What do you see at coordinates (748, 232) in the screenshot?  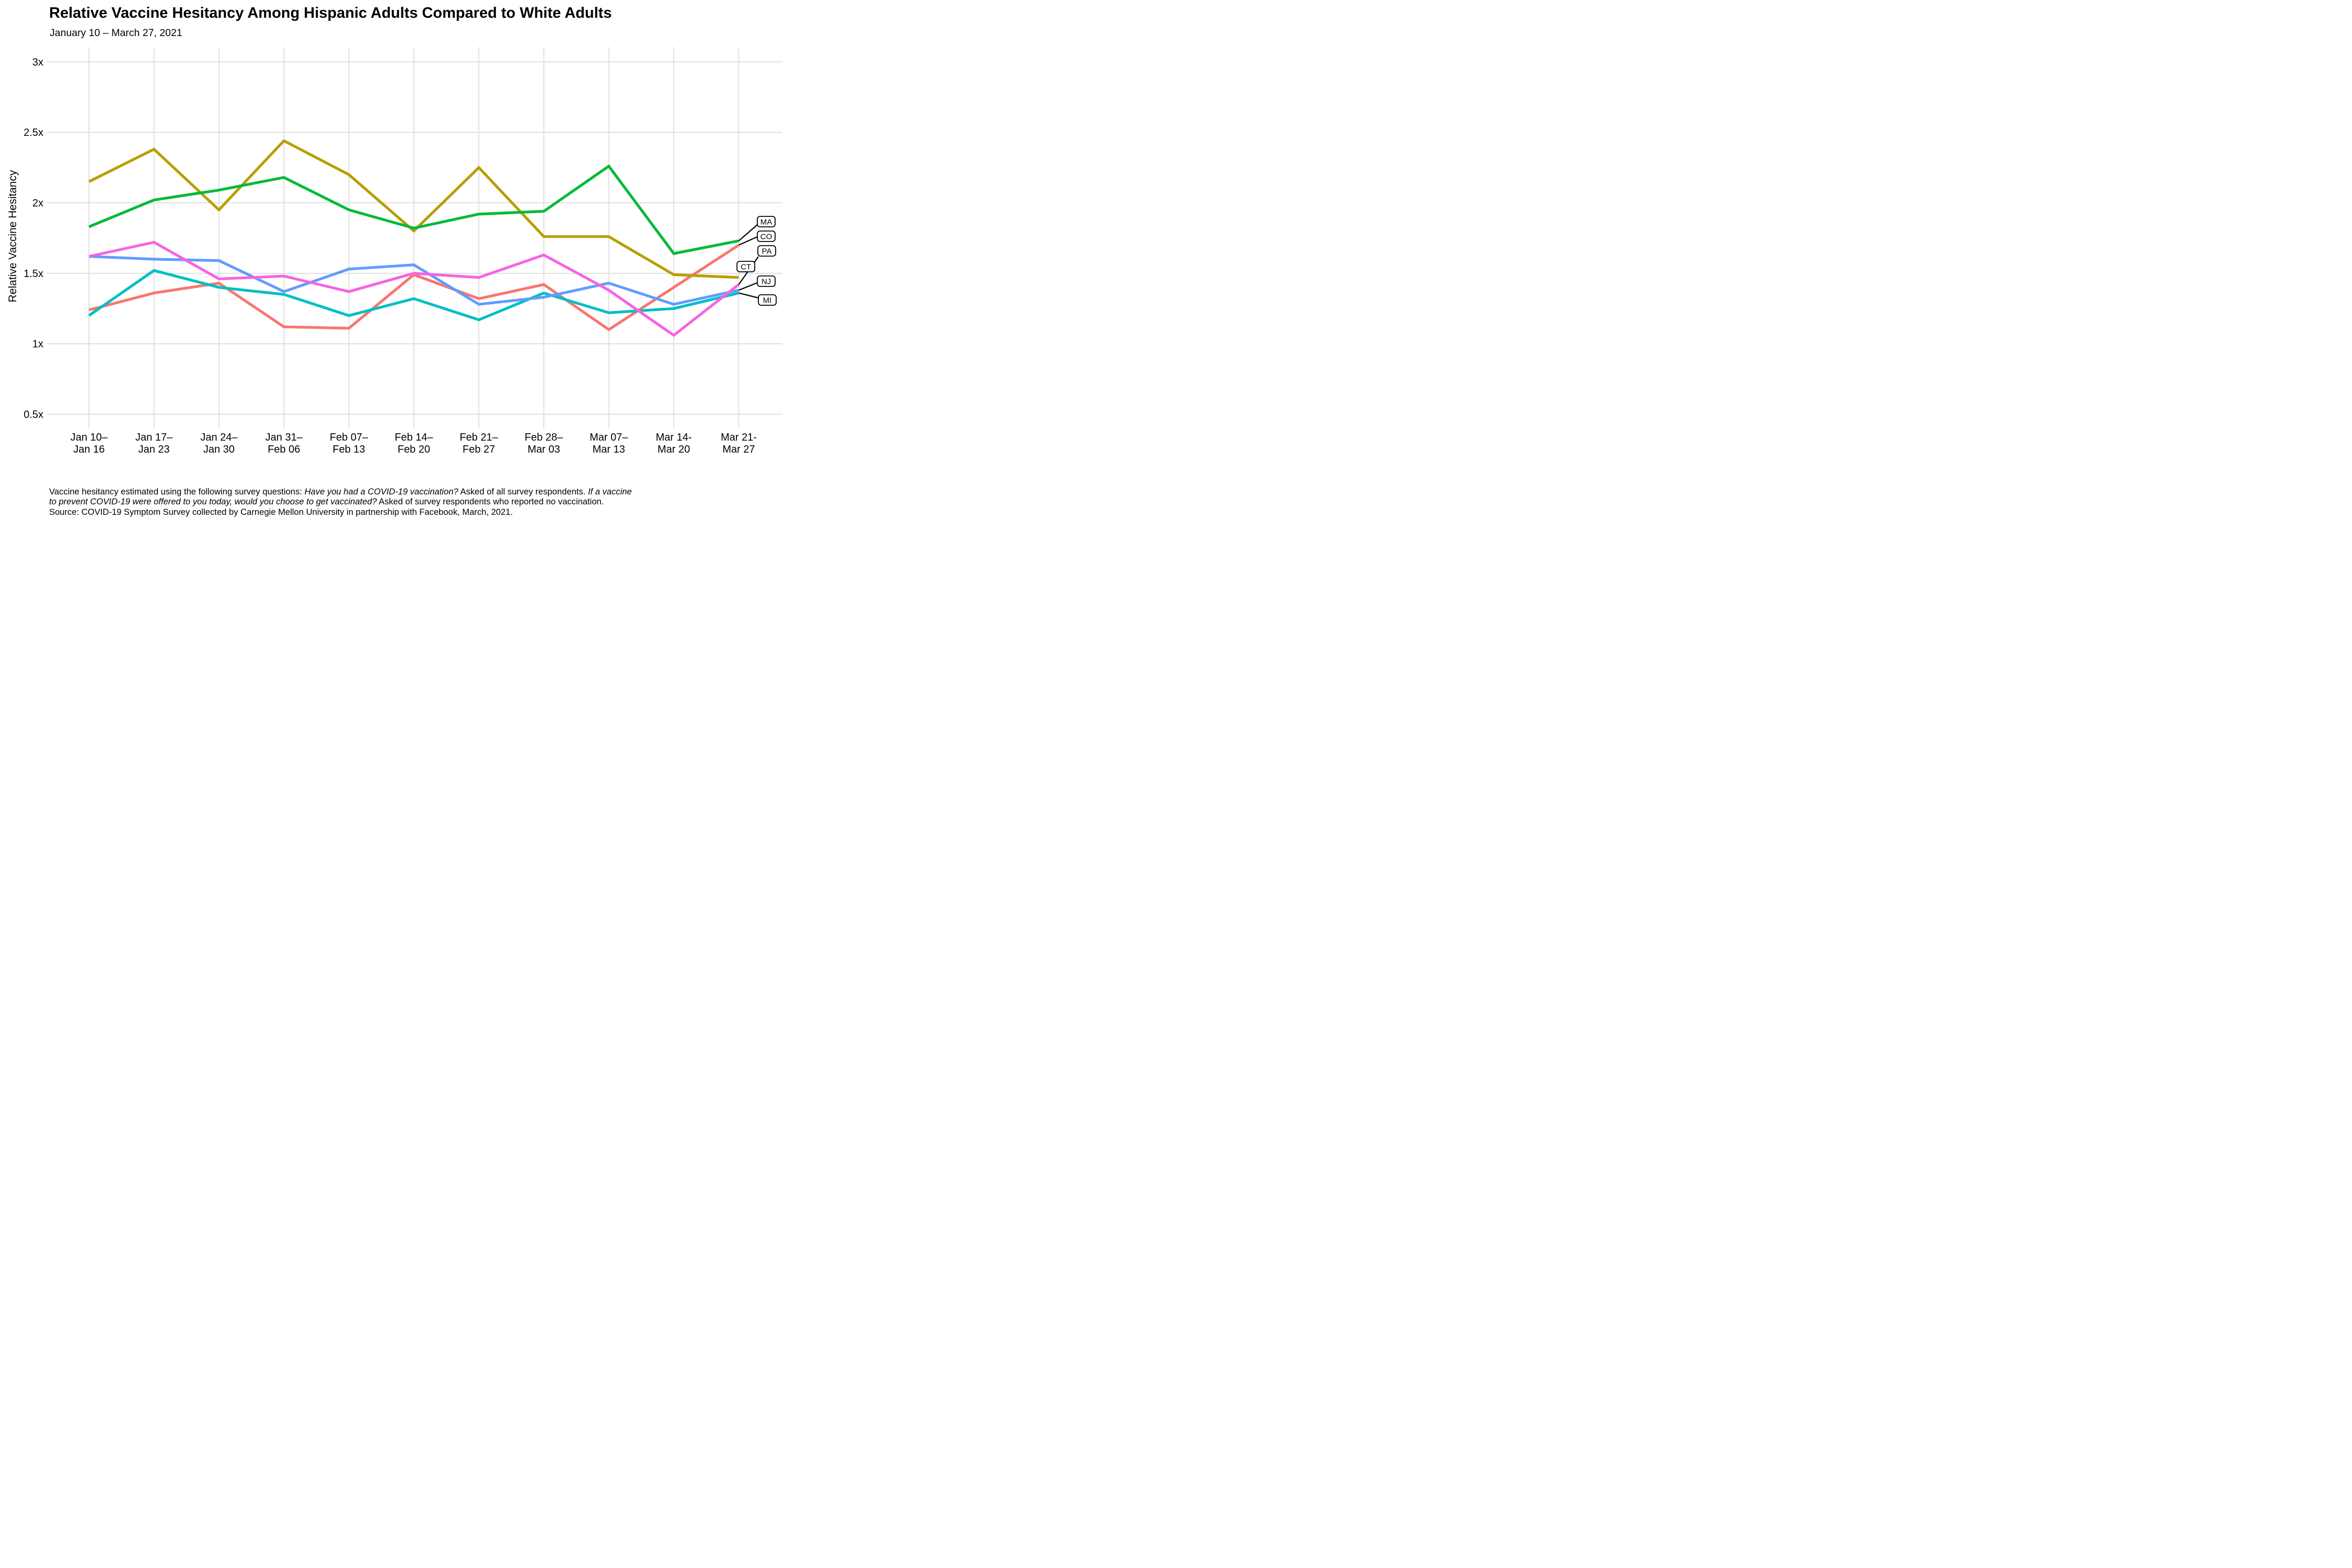 I see `label-leader-MA` at bounding box center [748, 232].